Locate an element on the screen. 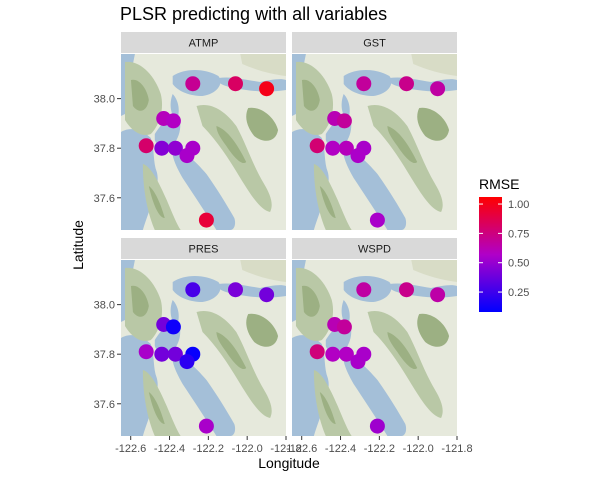 Image resolution: width=614 pixels, height=478 pixels. x-tick-label-1-3: -122.0 is located at coordinates (418, 449).